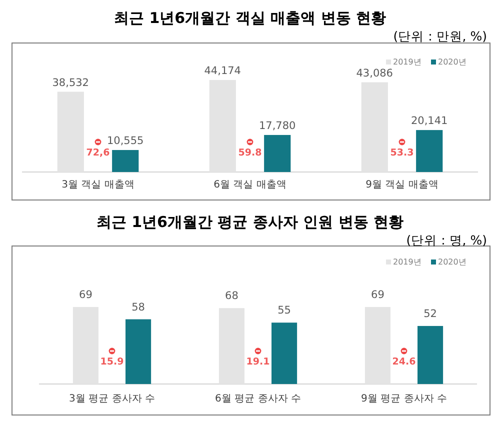 The image size is (500, 428). I want to click on data-label: 44,174, so click(223, 71).